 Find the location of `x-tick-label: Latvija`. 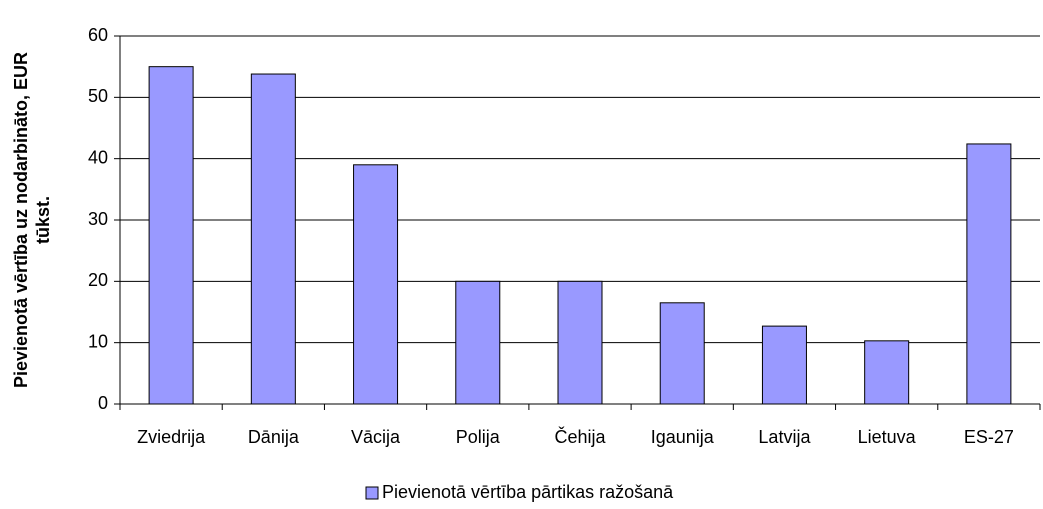

x-tick-label: Latvija is located at coordinates (784, 437).